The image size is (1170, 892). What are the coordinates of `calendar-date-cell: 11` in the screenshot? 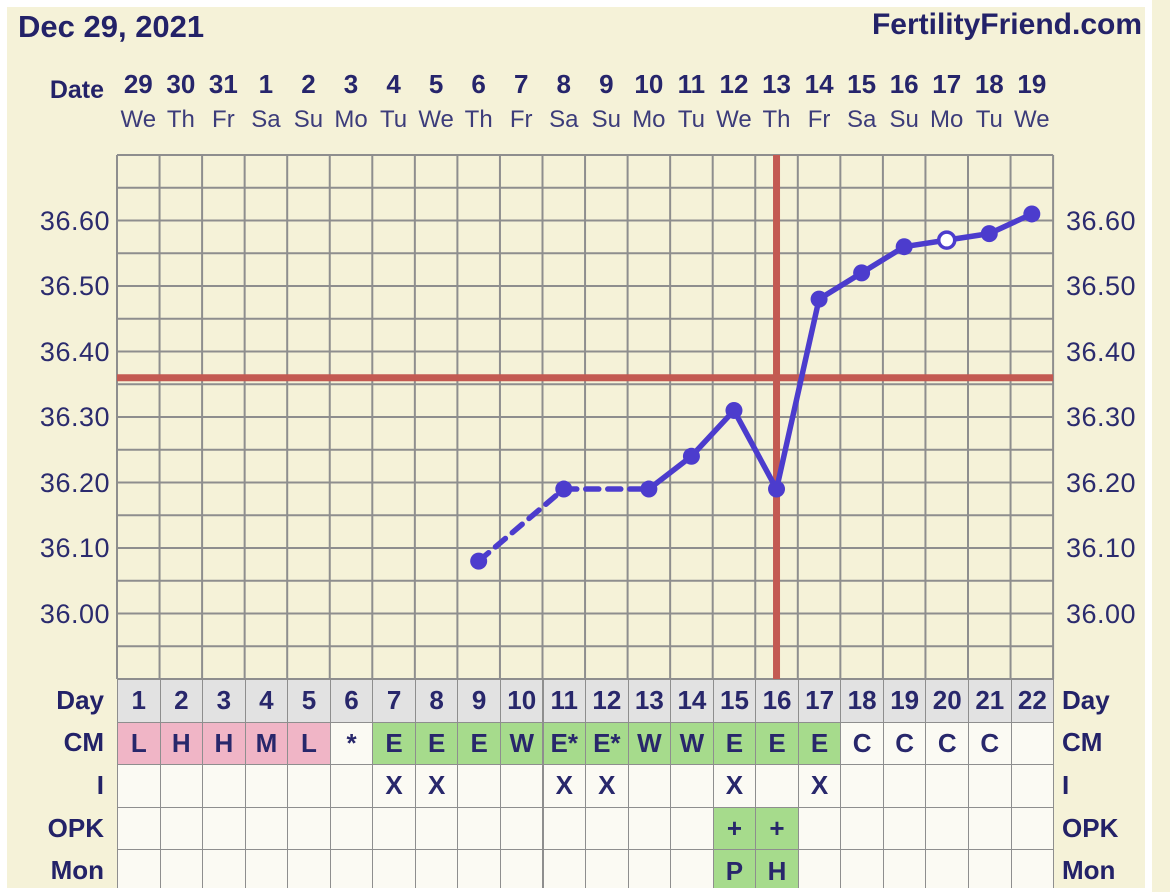 It's located at (691, 84).